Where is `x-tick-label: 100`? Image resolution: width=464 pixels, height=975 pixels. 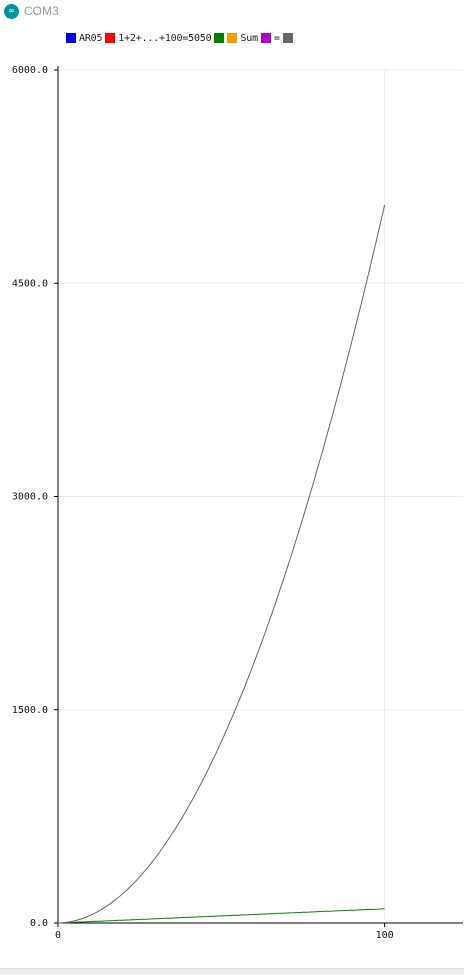
x-tick-label: 100 is located at coordinates (385, 935).